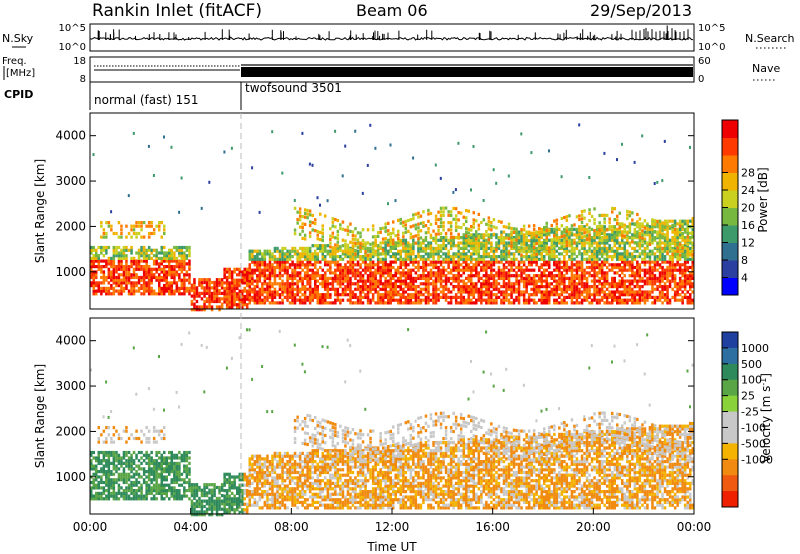 This screenshot has height=554, width=800. What do you see at coordinates (750, 412) in the screenshot?
I see `colorbar-tick-label: -25` at bounding box center [750, 412].